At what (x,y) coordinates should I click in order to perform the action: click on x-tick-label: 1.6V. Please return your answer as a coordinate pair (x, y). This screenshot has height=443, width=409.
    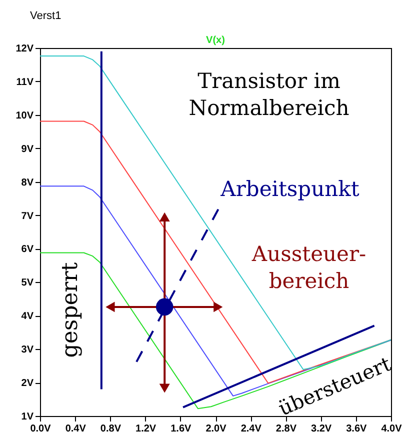
    Looking at the image, I should click on (181, 429).